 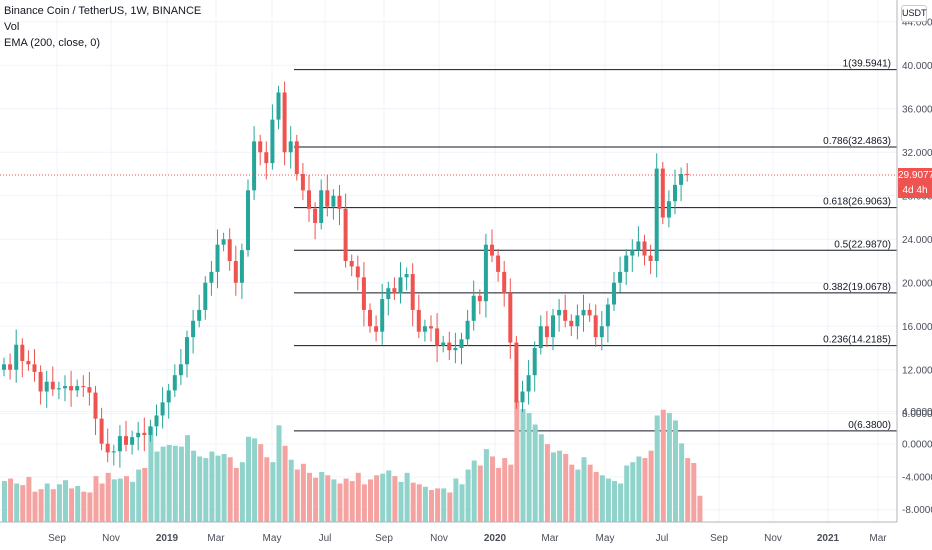 I want to click on y-tick-label: 8.0000, so click(x=917, y=414).